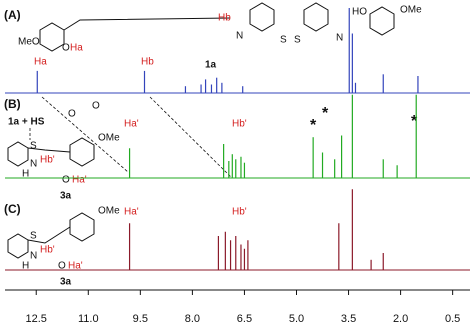  I want to click on x-tick-label: 2.0, so click(400, 319).